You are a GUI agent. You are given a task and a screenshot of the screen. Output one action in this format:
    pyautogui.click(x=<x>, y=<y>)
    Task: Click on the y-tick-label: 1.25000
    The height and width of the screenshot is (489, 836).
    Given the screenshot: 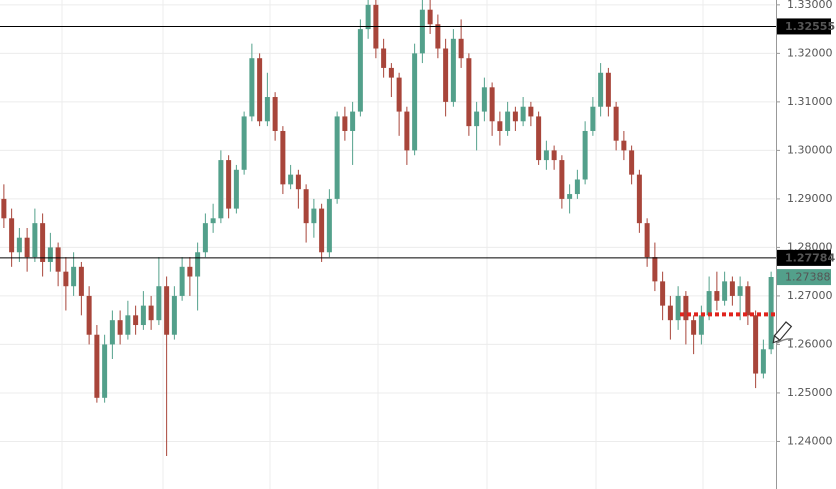 What is the action you would take?
    pyautogui.click(x=810, y=392)
    